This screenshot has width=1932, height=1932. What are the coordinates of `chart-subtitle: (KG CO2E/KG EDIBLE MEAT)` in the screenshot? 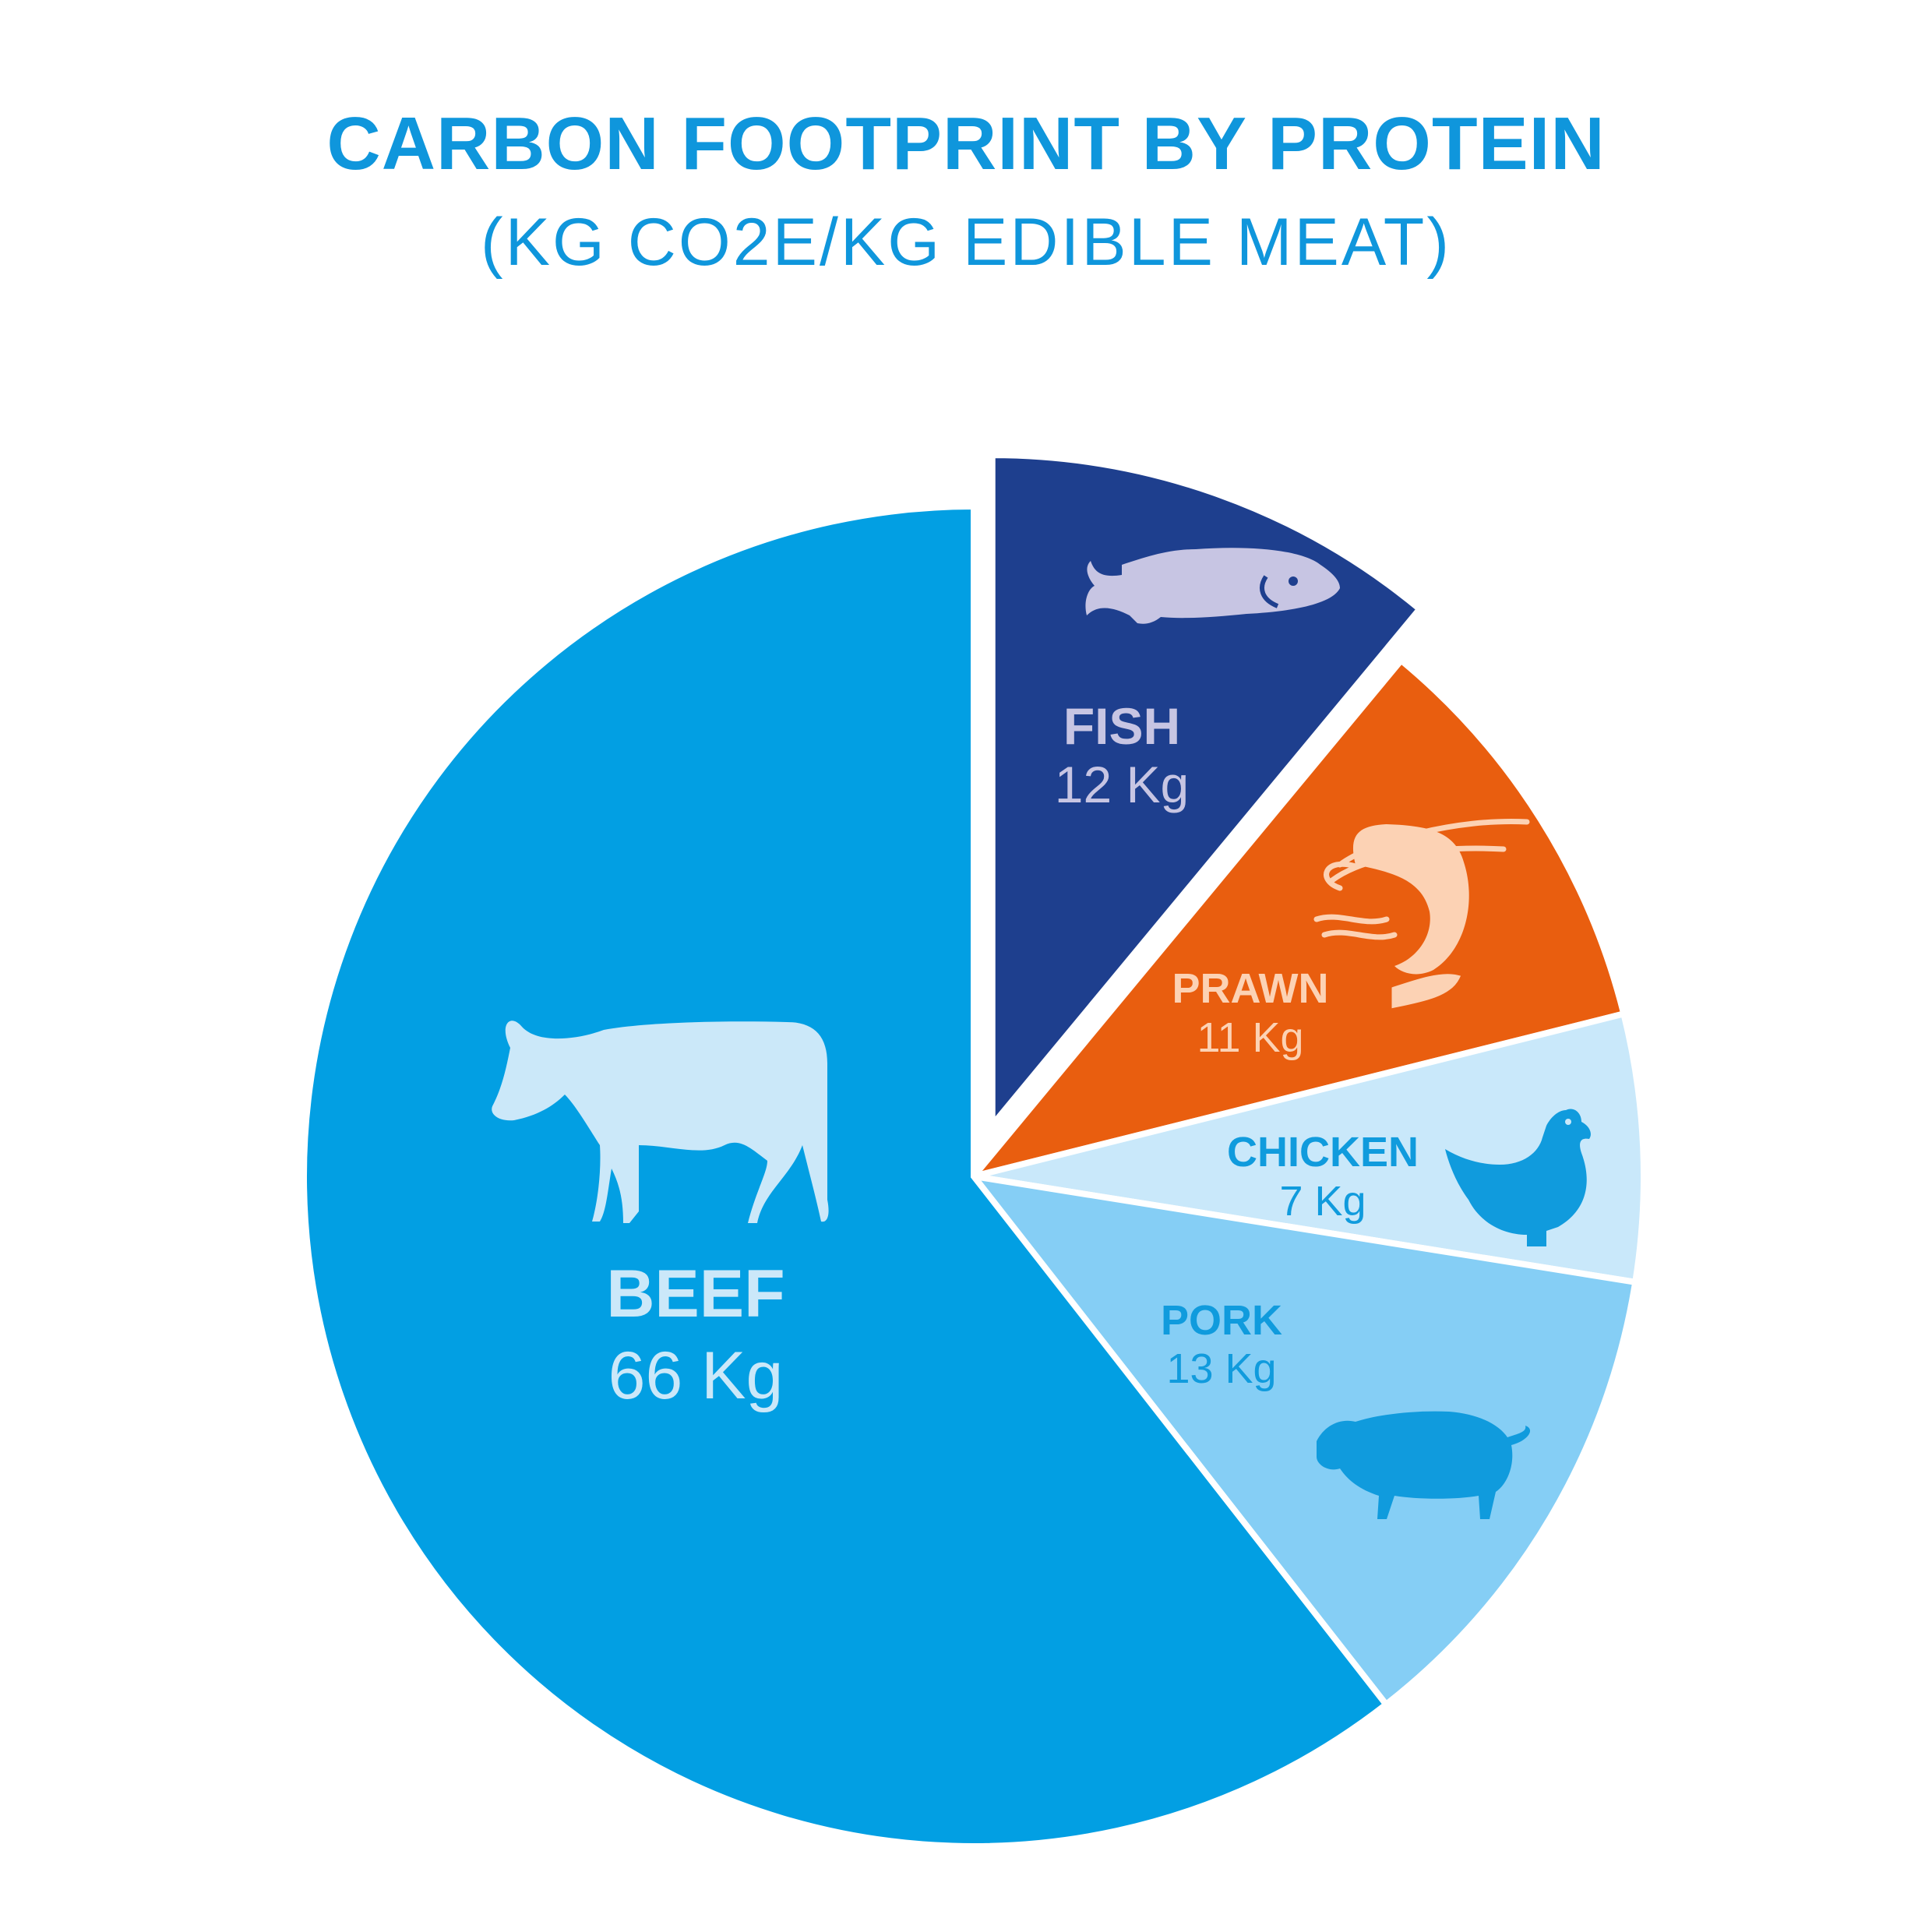 It's located at (966, 243).